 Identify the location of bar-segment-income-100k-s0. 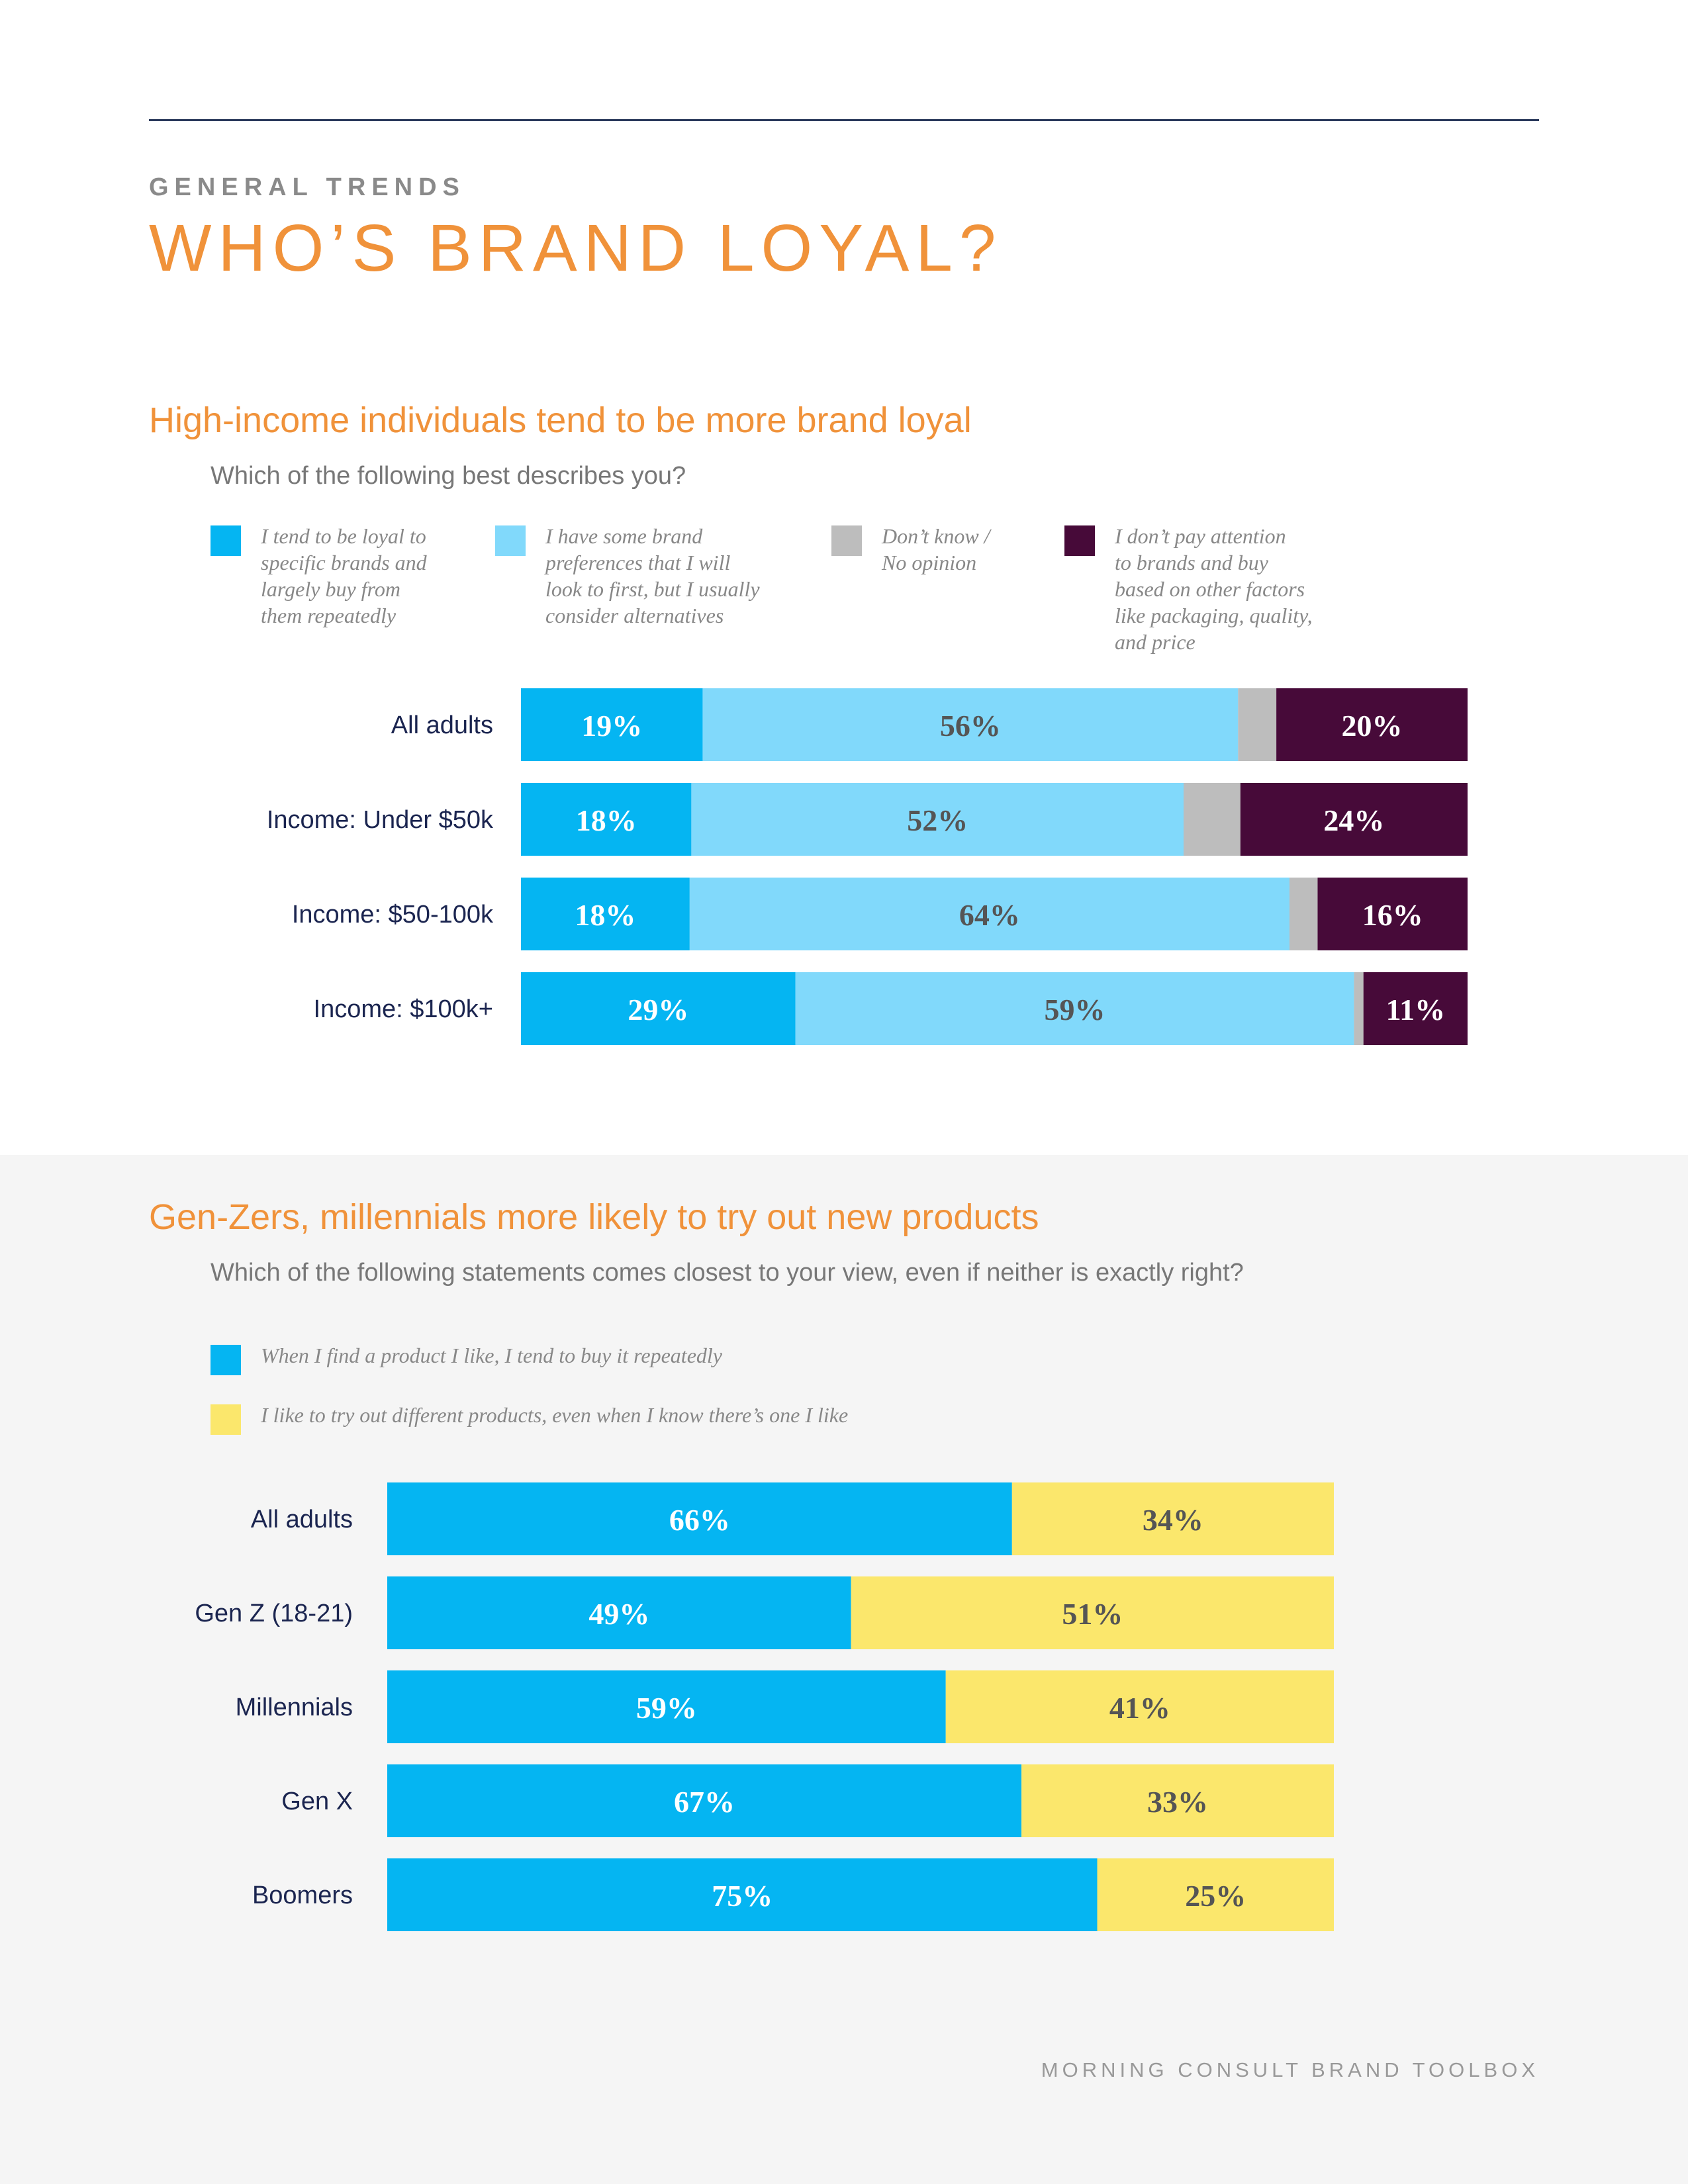
(658, 1008).